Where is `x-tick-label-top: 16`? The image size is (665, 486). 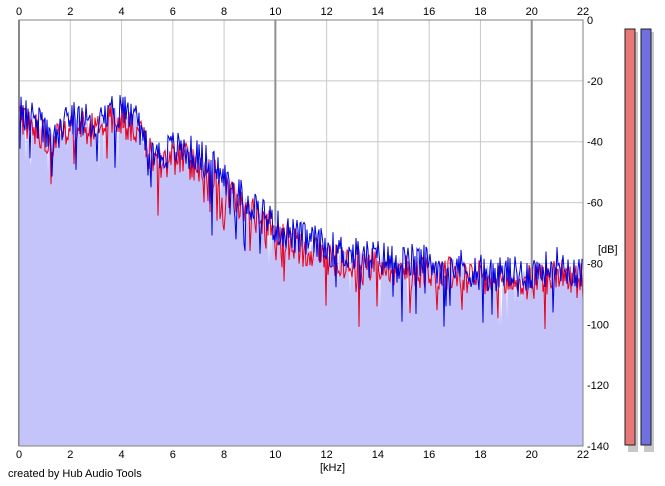
x-tick-label-top: 16 is located at coordinates (429, 12).